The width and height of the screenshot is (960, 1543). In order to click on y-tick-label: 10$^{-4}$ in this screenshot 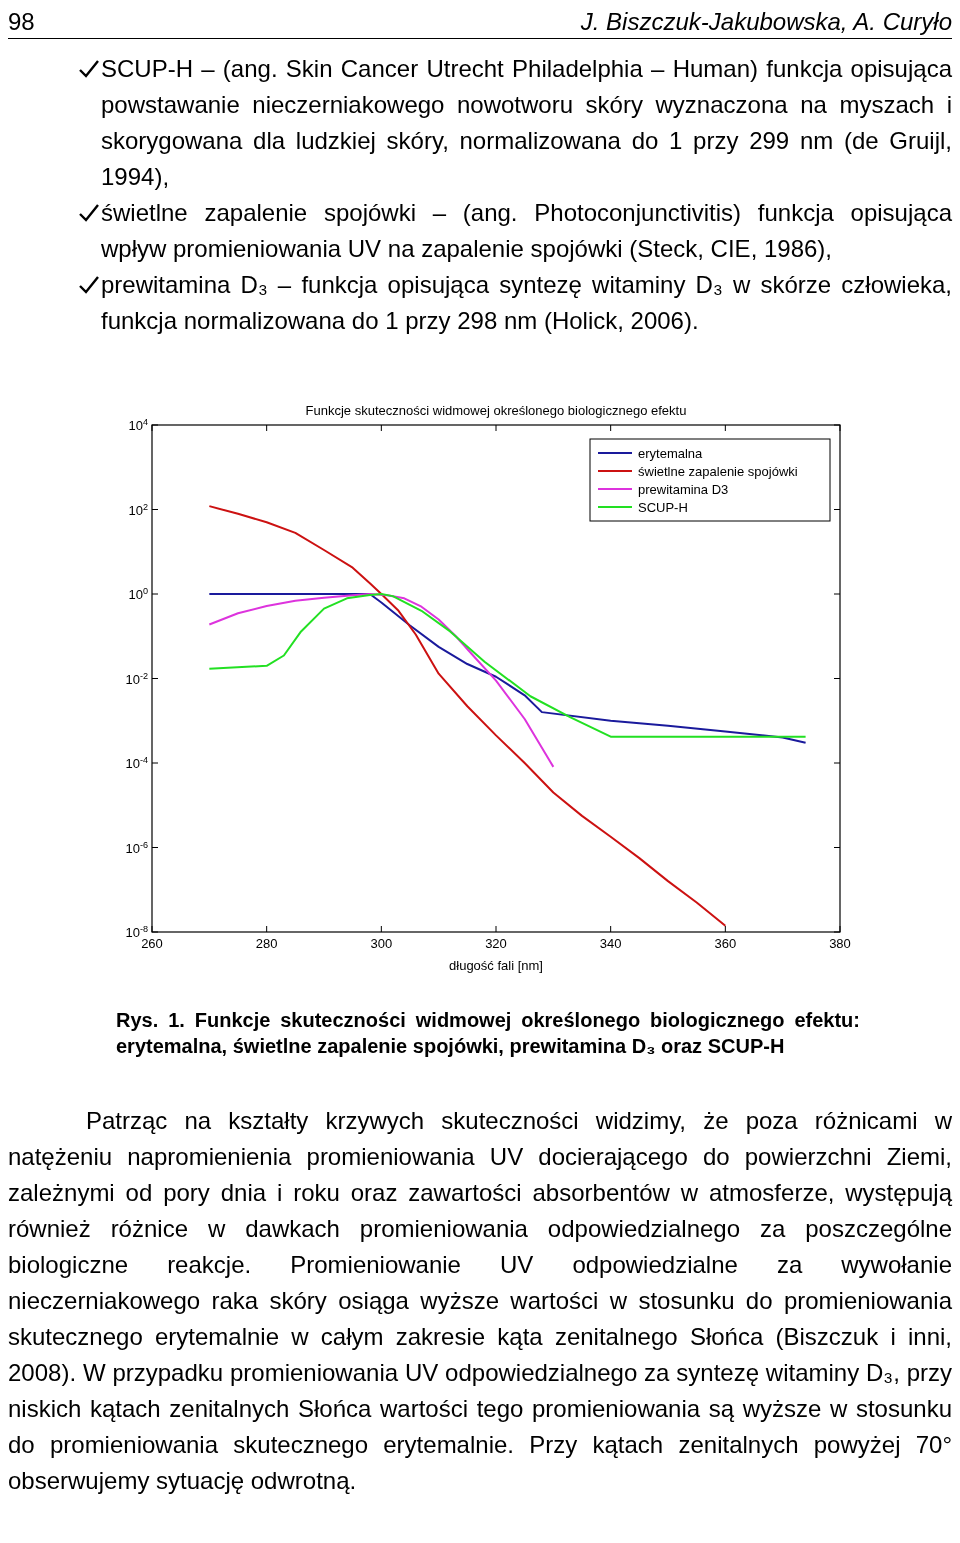, I will do `click(136, 763)`.